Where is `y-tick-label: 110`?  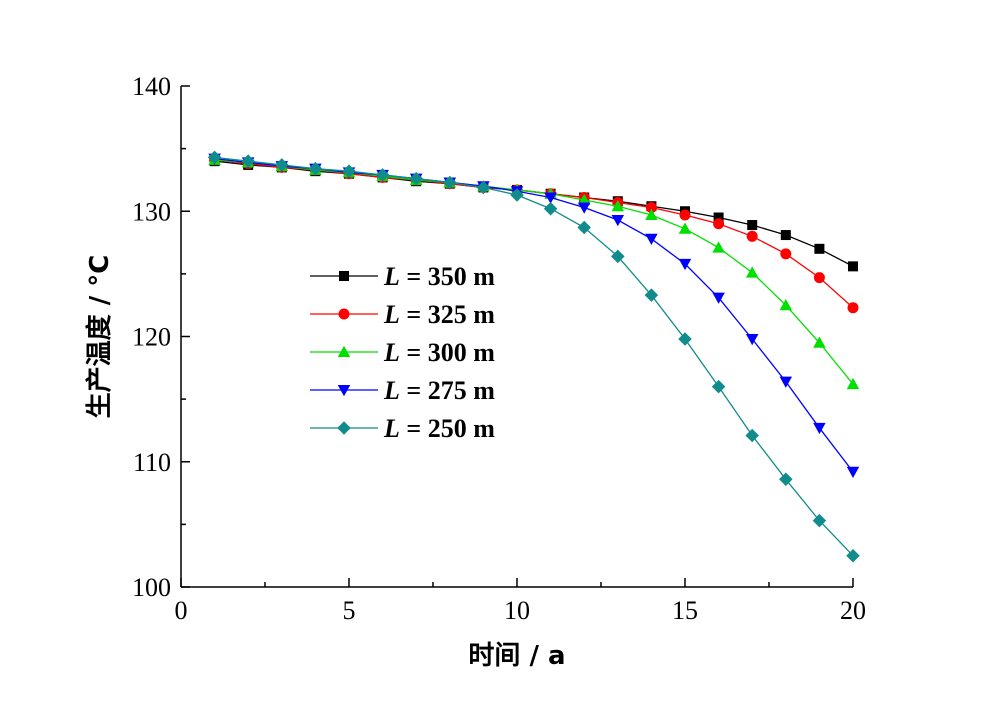 y-tick-label: 110 is located at coordinates (152, 462).